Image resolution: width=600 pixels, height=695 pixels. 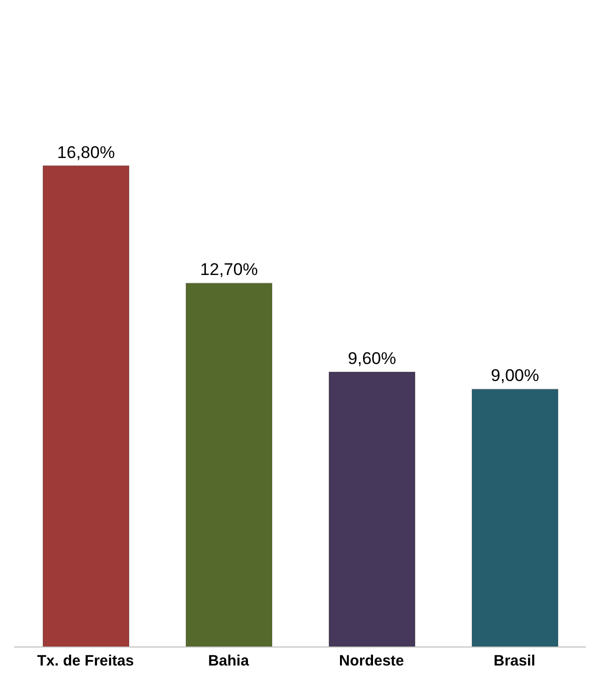 What do you see at coordinates (85, 661) in the screenshot?
I see `x-tick-label: Tx. de Freitas` at bounding box center [85, 661].